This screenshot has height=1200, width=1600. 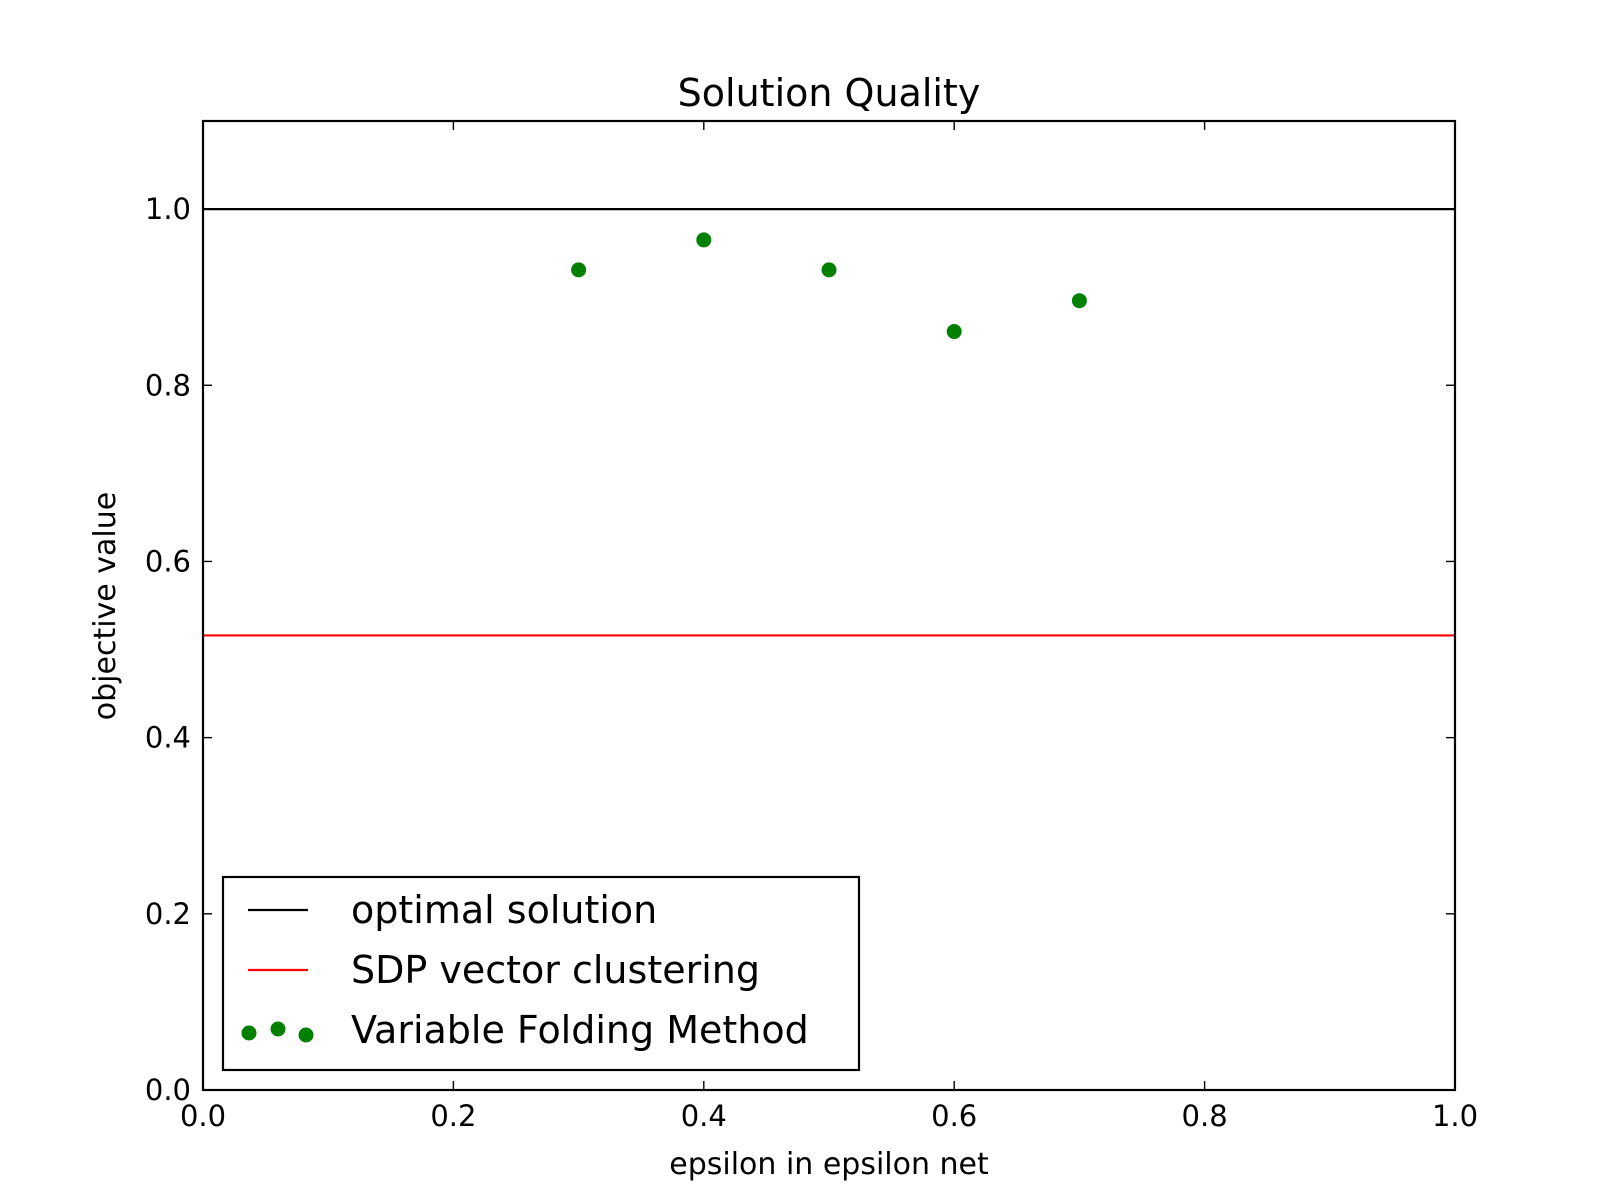 What do you see at coordinates (168, 209) in the screenshot?
I see `y-tick-label: 1.0` at bounding box center [168, 209].